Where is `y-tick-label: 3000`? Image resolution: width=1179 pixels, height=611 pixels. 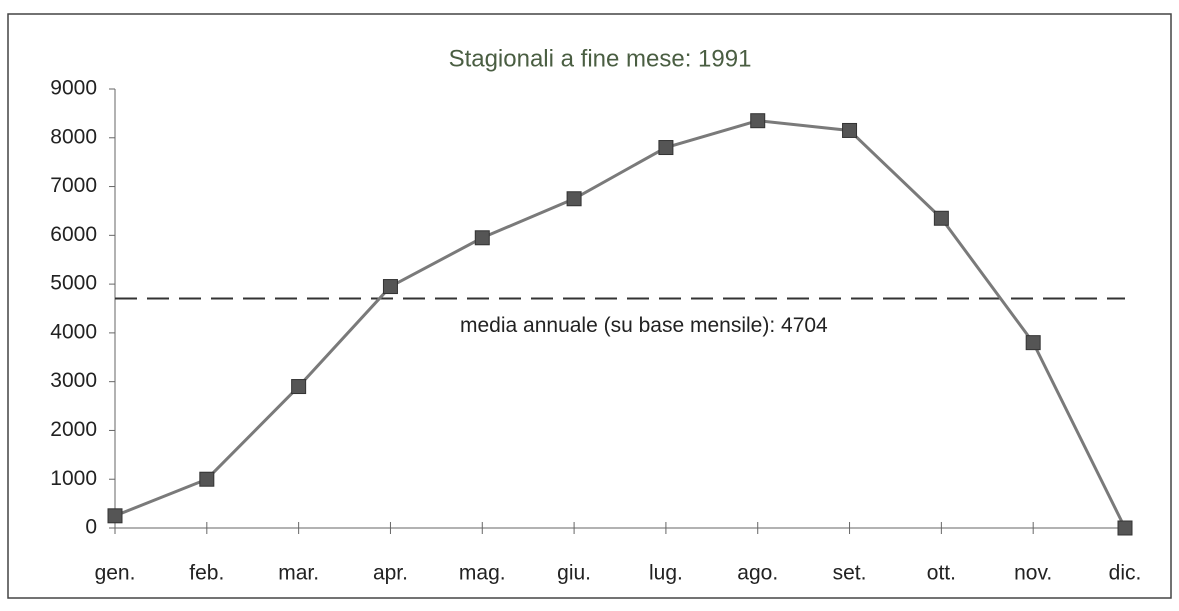
y-tick-label: 3000 is located at coordinates (73, 380).